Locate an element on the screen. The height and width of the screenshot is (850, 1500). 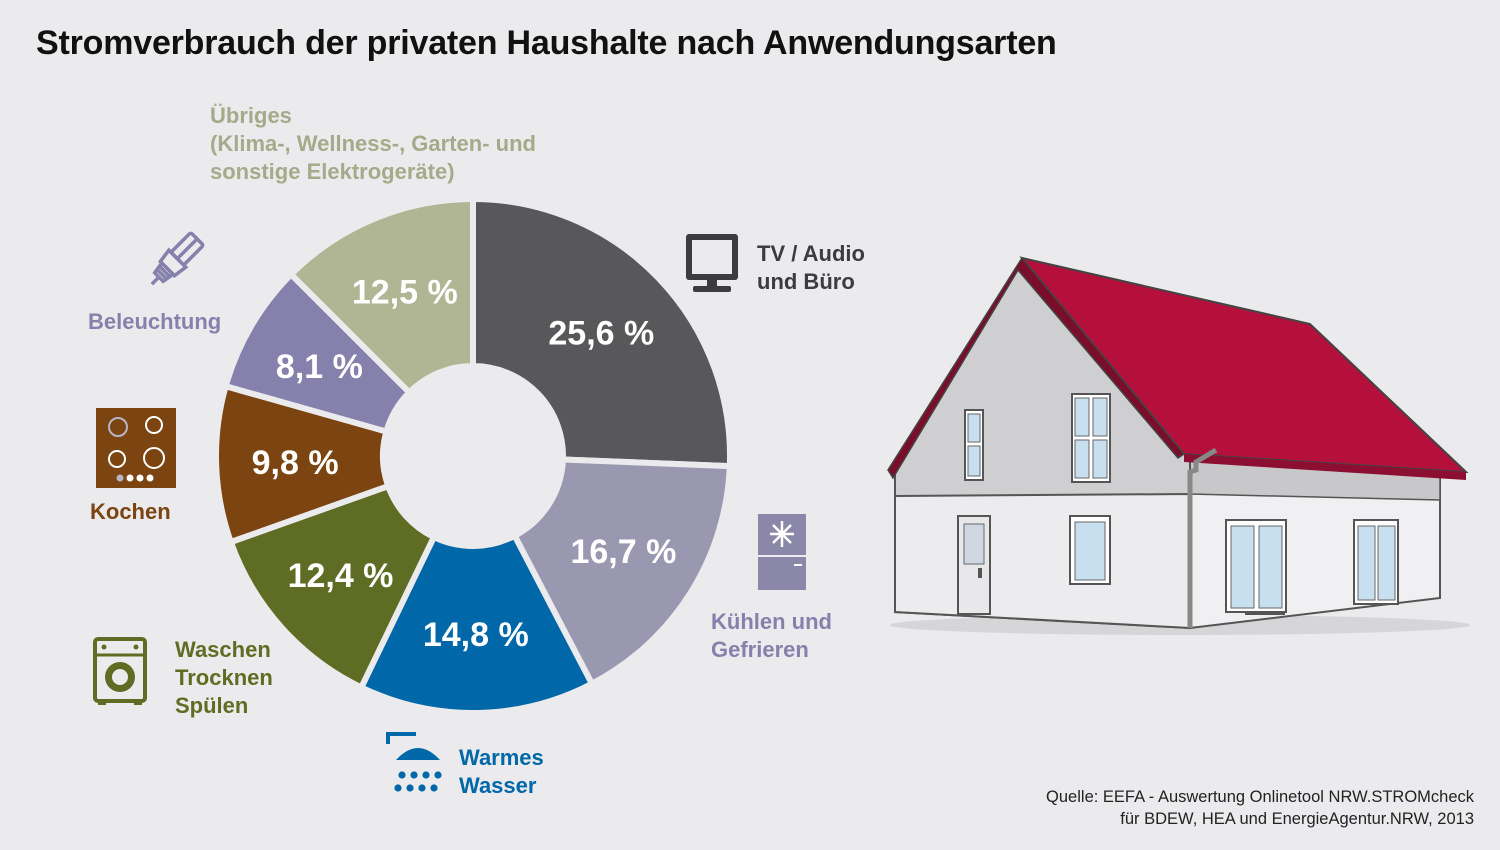
stove-icon is located at coordinates (136, 448).